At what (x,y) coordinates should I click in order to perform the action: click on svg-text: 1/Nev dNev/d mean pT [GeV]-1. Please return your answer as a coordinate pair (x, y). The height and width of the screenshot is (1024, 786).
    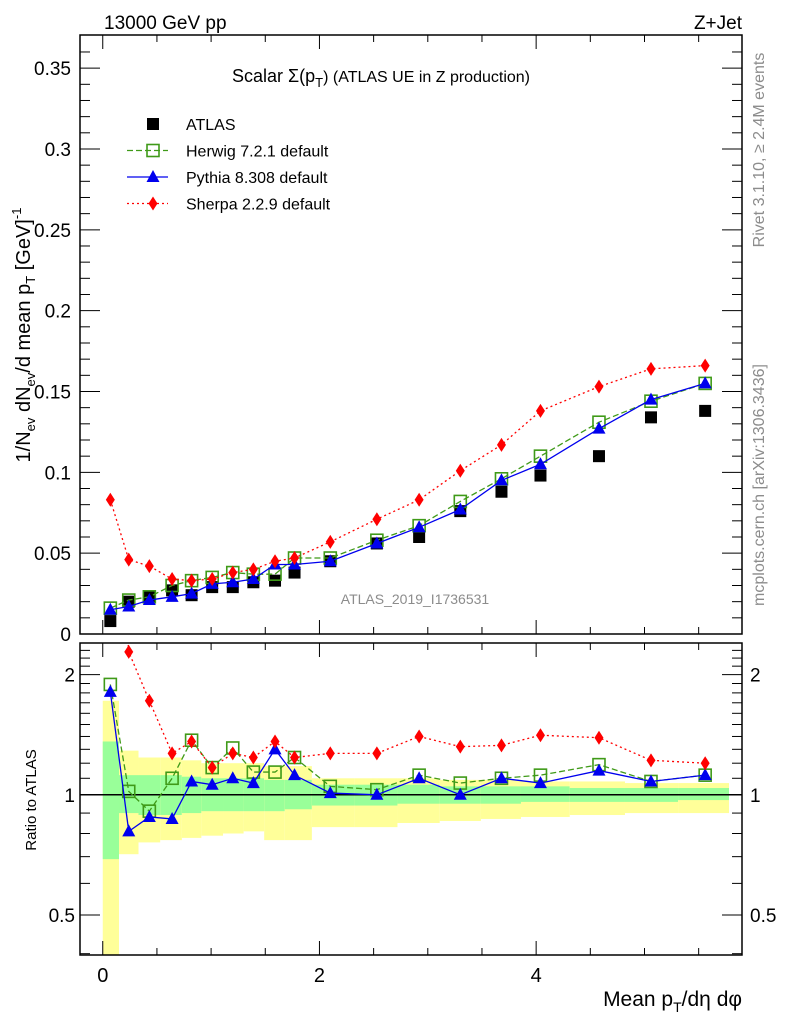
    Looking at the image, I should click on (23, 335).